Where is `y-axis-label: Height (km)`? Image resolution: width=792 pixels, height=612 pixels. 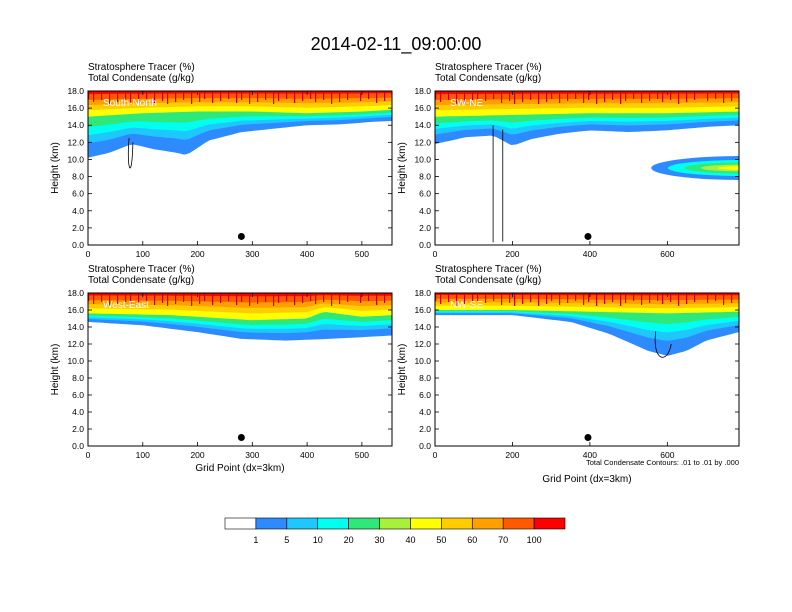 y-axis-label: Height (km) is located at coordinates (402, 370).